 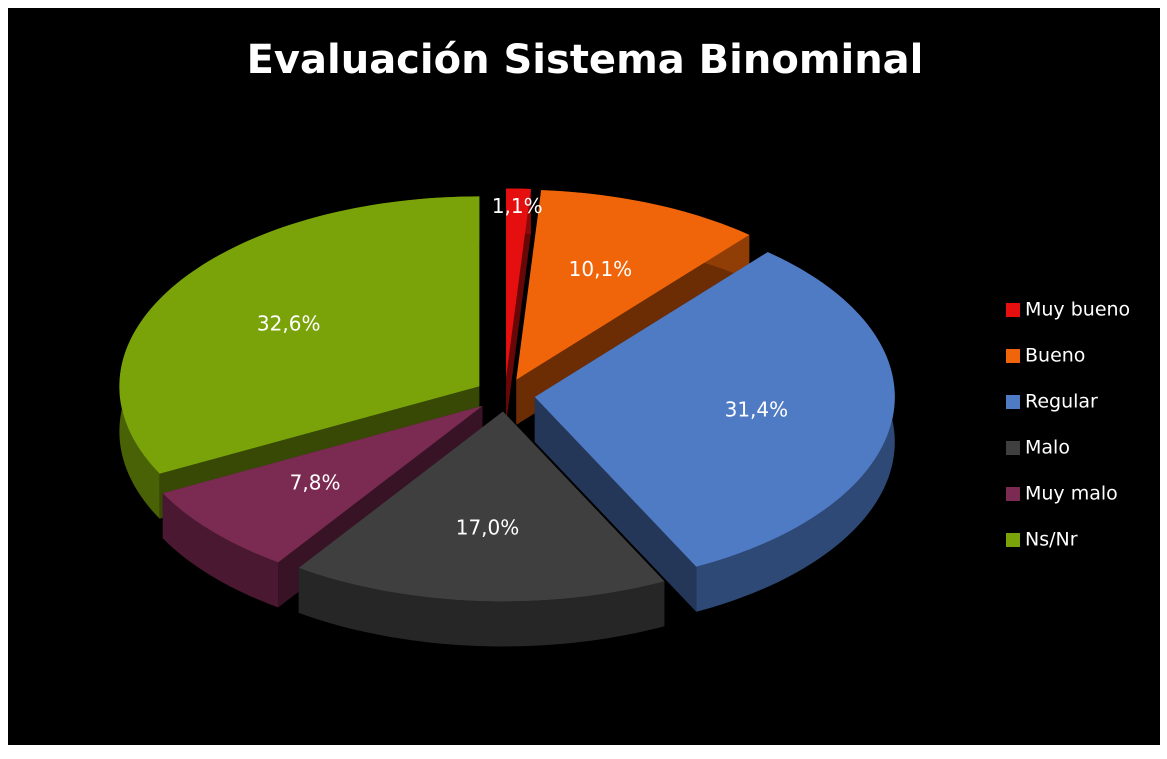 I want to click on data-label: 32,6%, so click(x=289, y=324).